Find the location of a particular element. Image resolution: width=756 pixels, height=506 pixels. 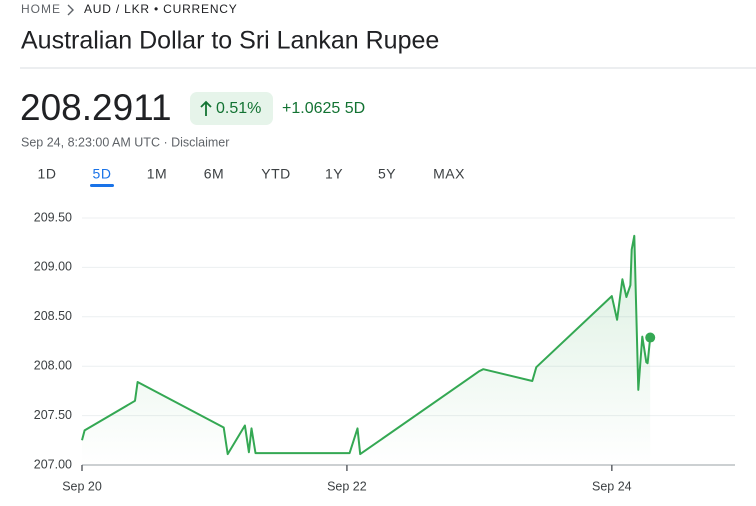

page-title: Australian Dollar to Sri Lankan Rupee is located at coordinates (230, 41).